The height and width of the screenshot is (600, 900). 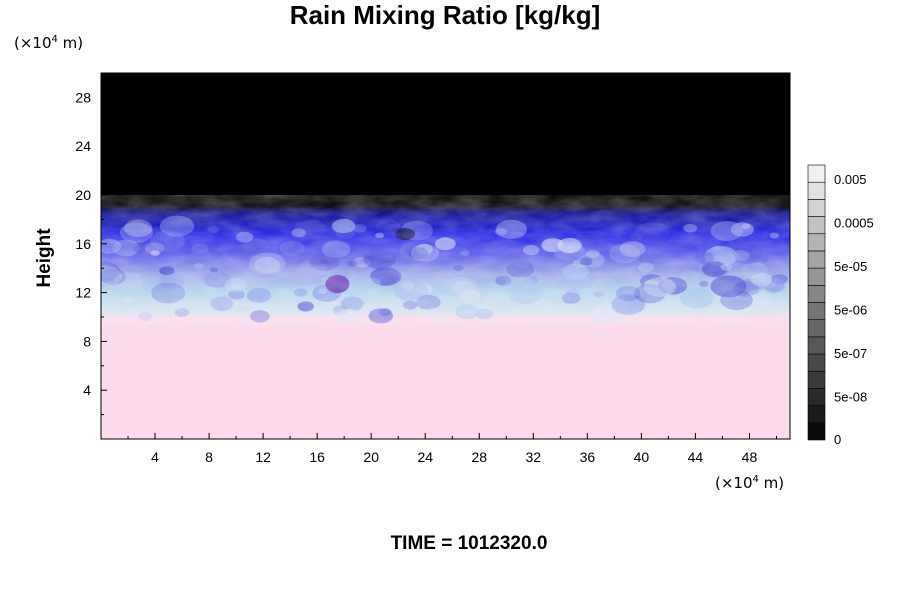 I want to click on x-tick-label: 28, so click(x=479, y=457).